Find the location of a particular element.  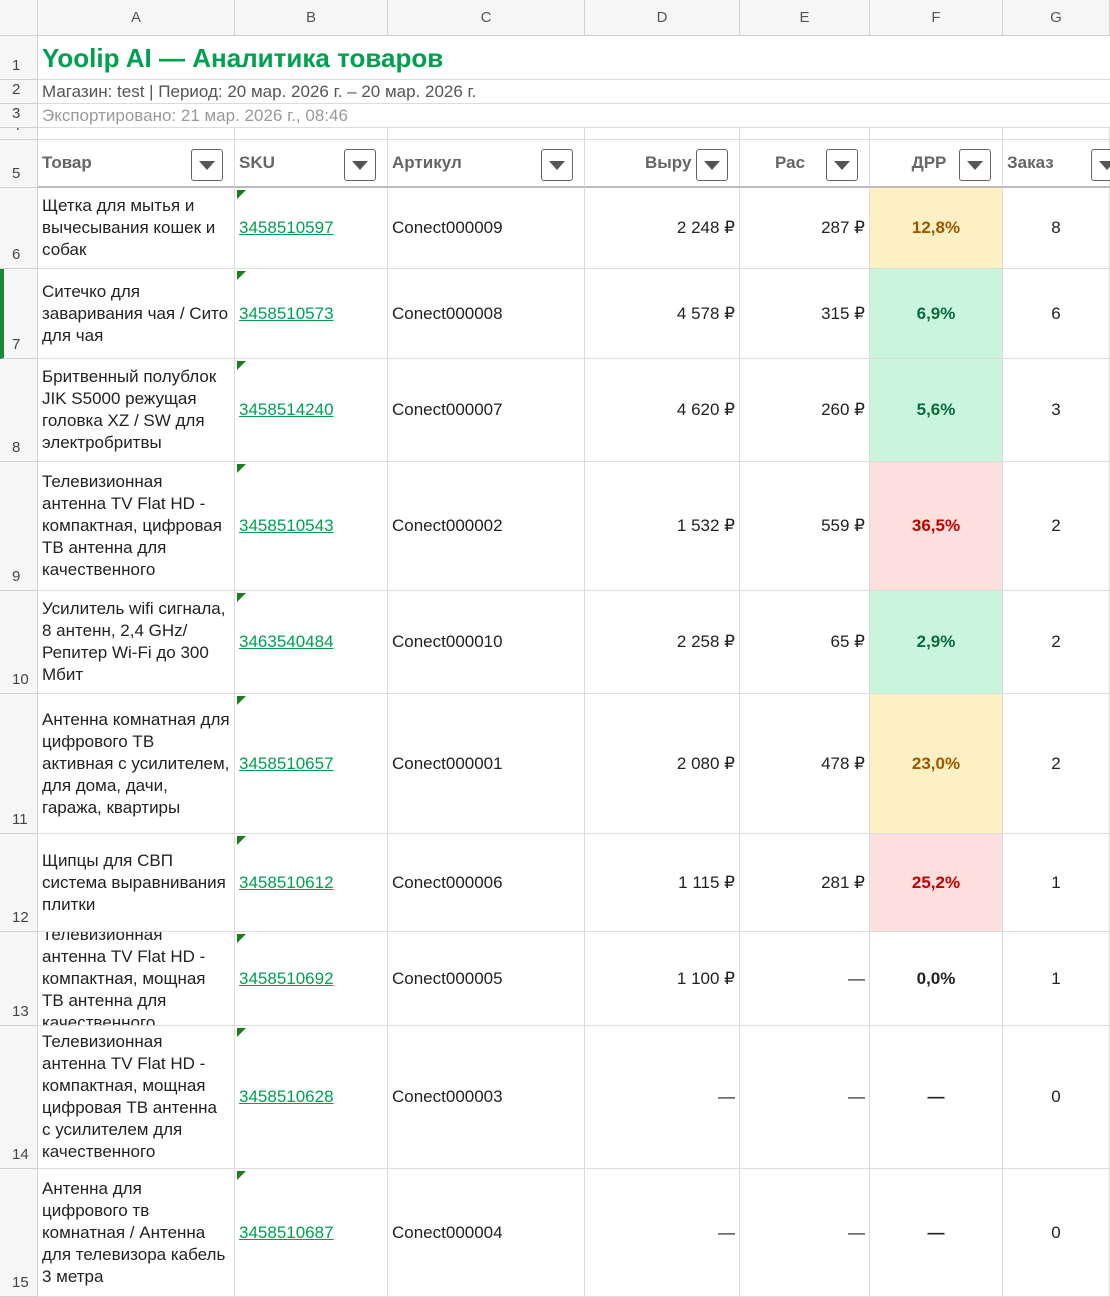

revenue-text: 1 100 ₽ is located at coordinates (705, 978).